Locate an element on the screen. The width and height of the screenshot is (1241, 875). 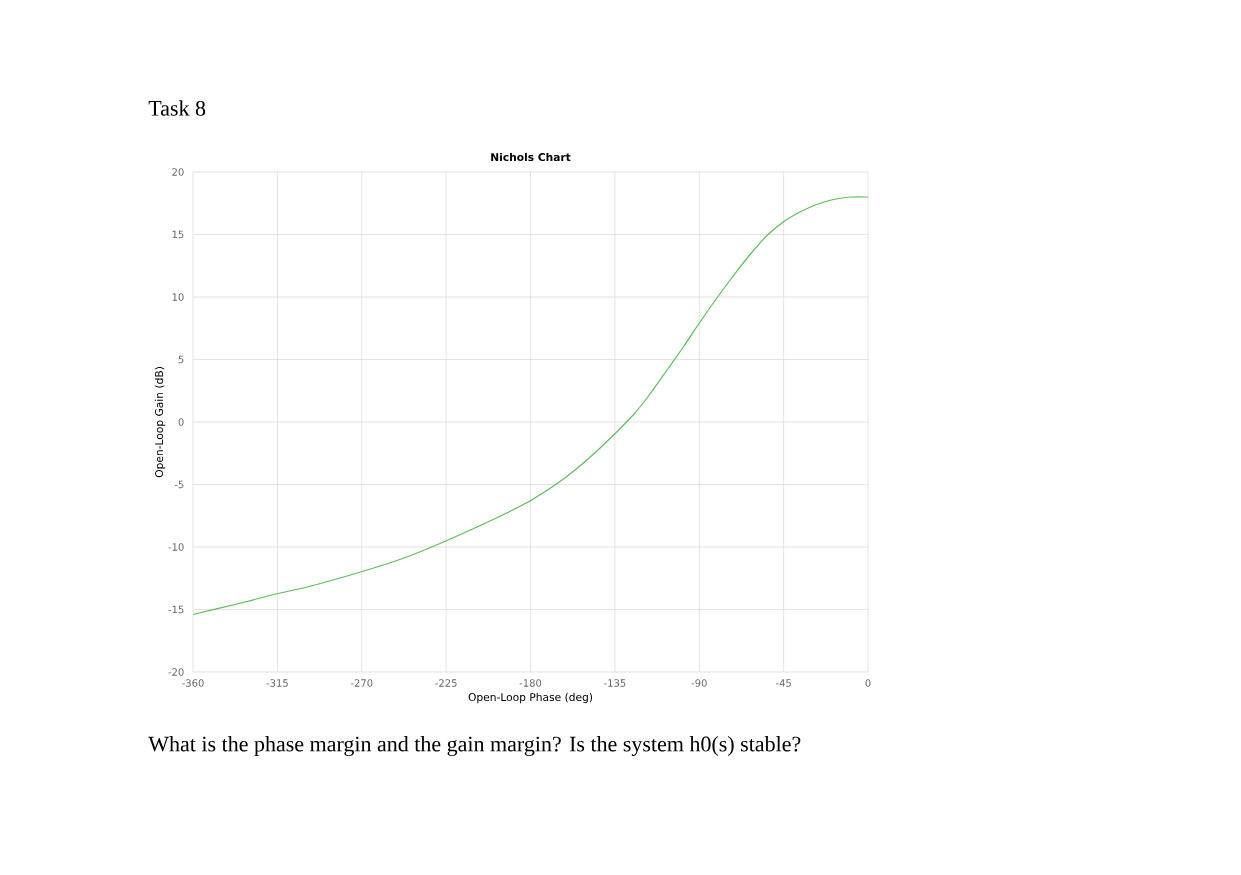
text: What is the phase margin and the gain margin? Is the system h0(s) stable? is located at coordinates (474, 745).